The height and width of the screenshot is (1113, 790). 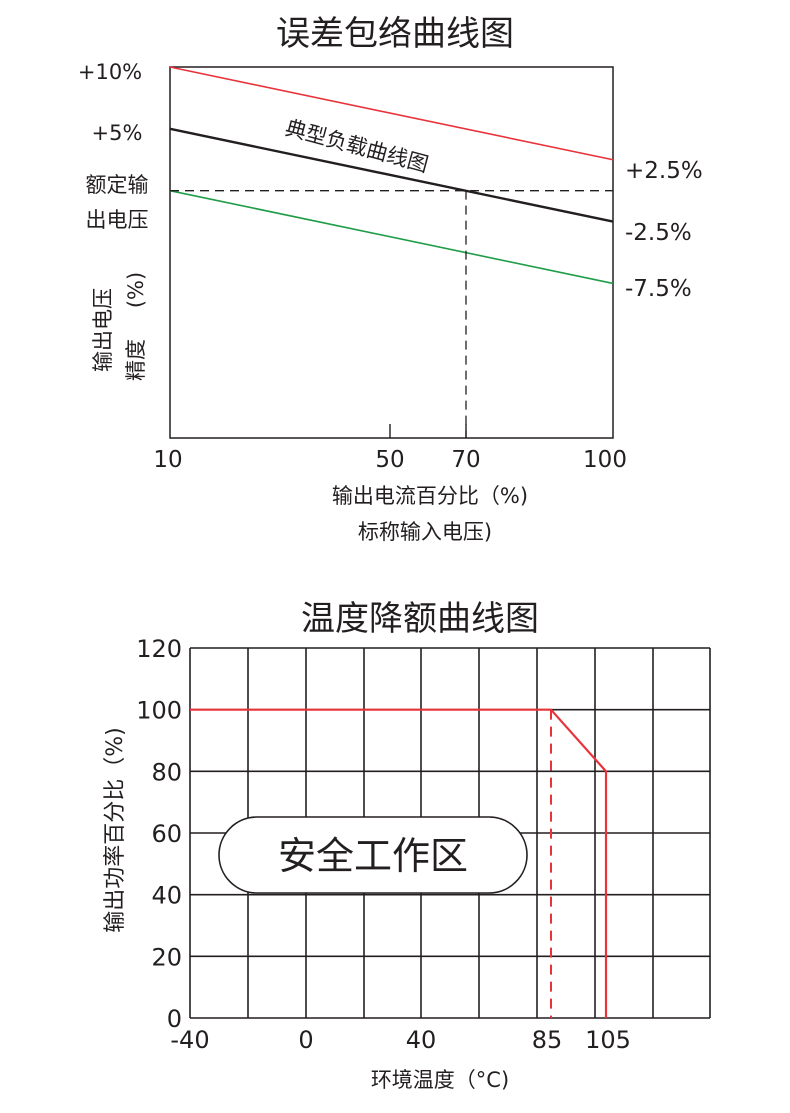 I want to click on reference-lines, so click(x=391, y=314).